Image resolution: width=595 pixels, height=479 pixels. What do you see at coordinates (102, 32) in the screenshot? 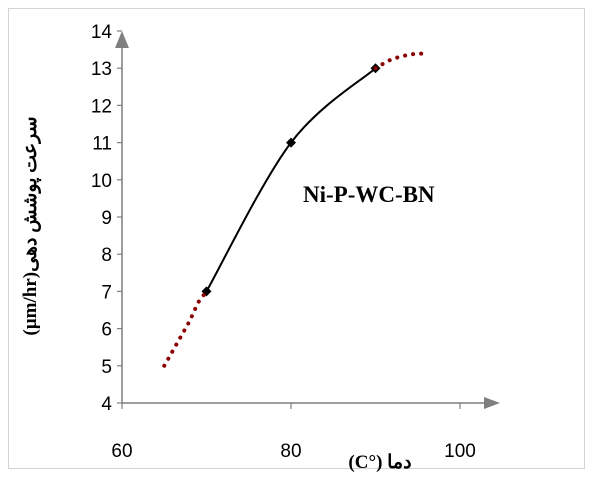
I see `y-tick-label: 14` at bounding box center [102, 32].